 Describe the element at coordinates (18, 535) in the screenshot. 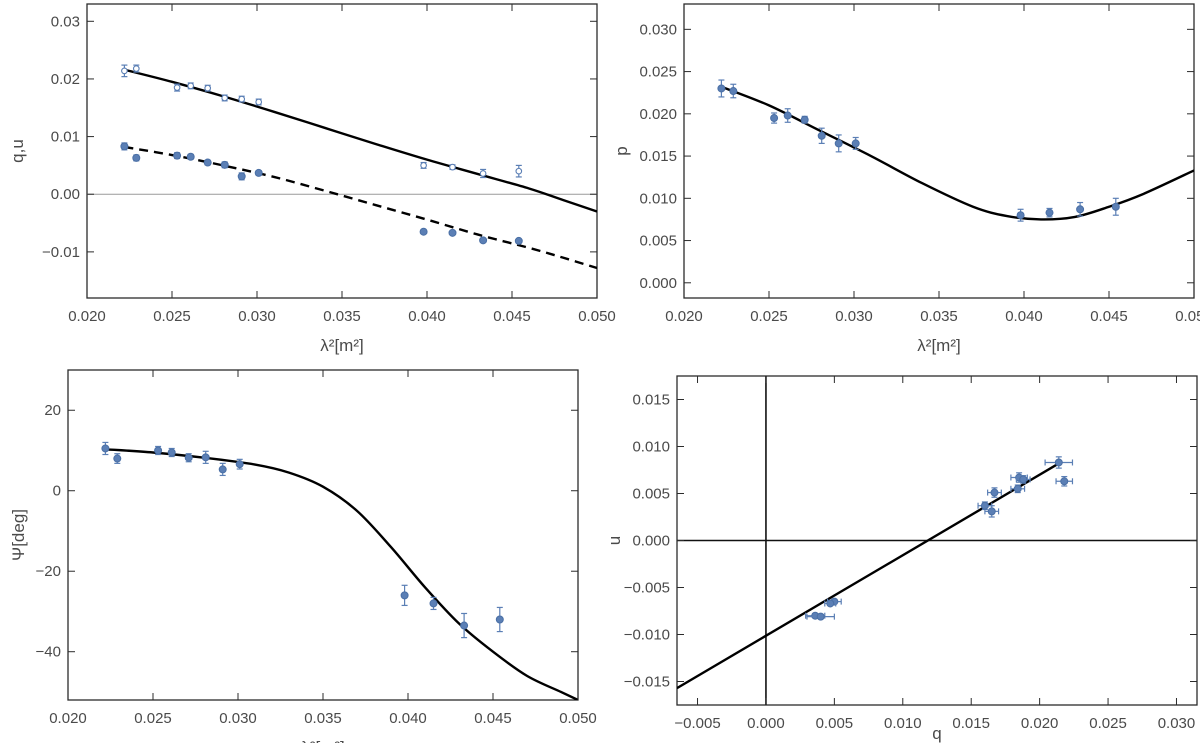

I see `y-axis-label: Ψ[deg]` at that location.